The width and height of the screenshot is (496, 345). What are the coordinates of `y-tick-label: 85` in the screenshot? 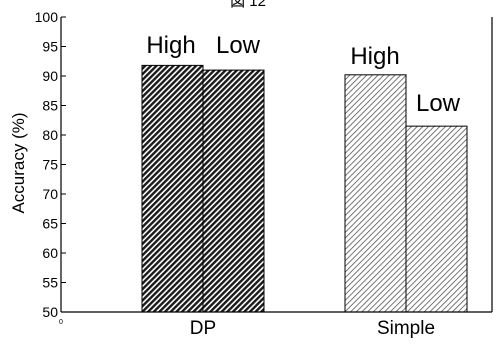 It's located at (50, 106).